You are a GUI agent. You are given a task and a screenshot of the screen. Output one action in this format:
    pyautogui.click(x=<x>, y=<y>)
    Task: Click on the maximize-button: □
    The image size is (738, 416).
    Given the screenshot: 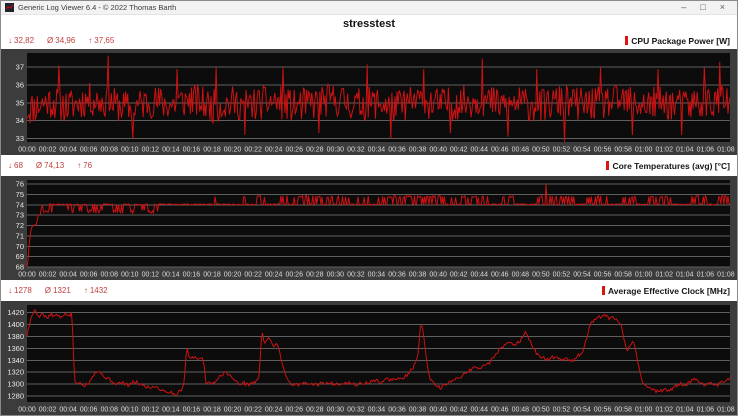 What is the action you would take?
    pyautogui.click(x=703, y=7)
    